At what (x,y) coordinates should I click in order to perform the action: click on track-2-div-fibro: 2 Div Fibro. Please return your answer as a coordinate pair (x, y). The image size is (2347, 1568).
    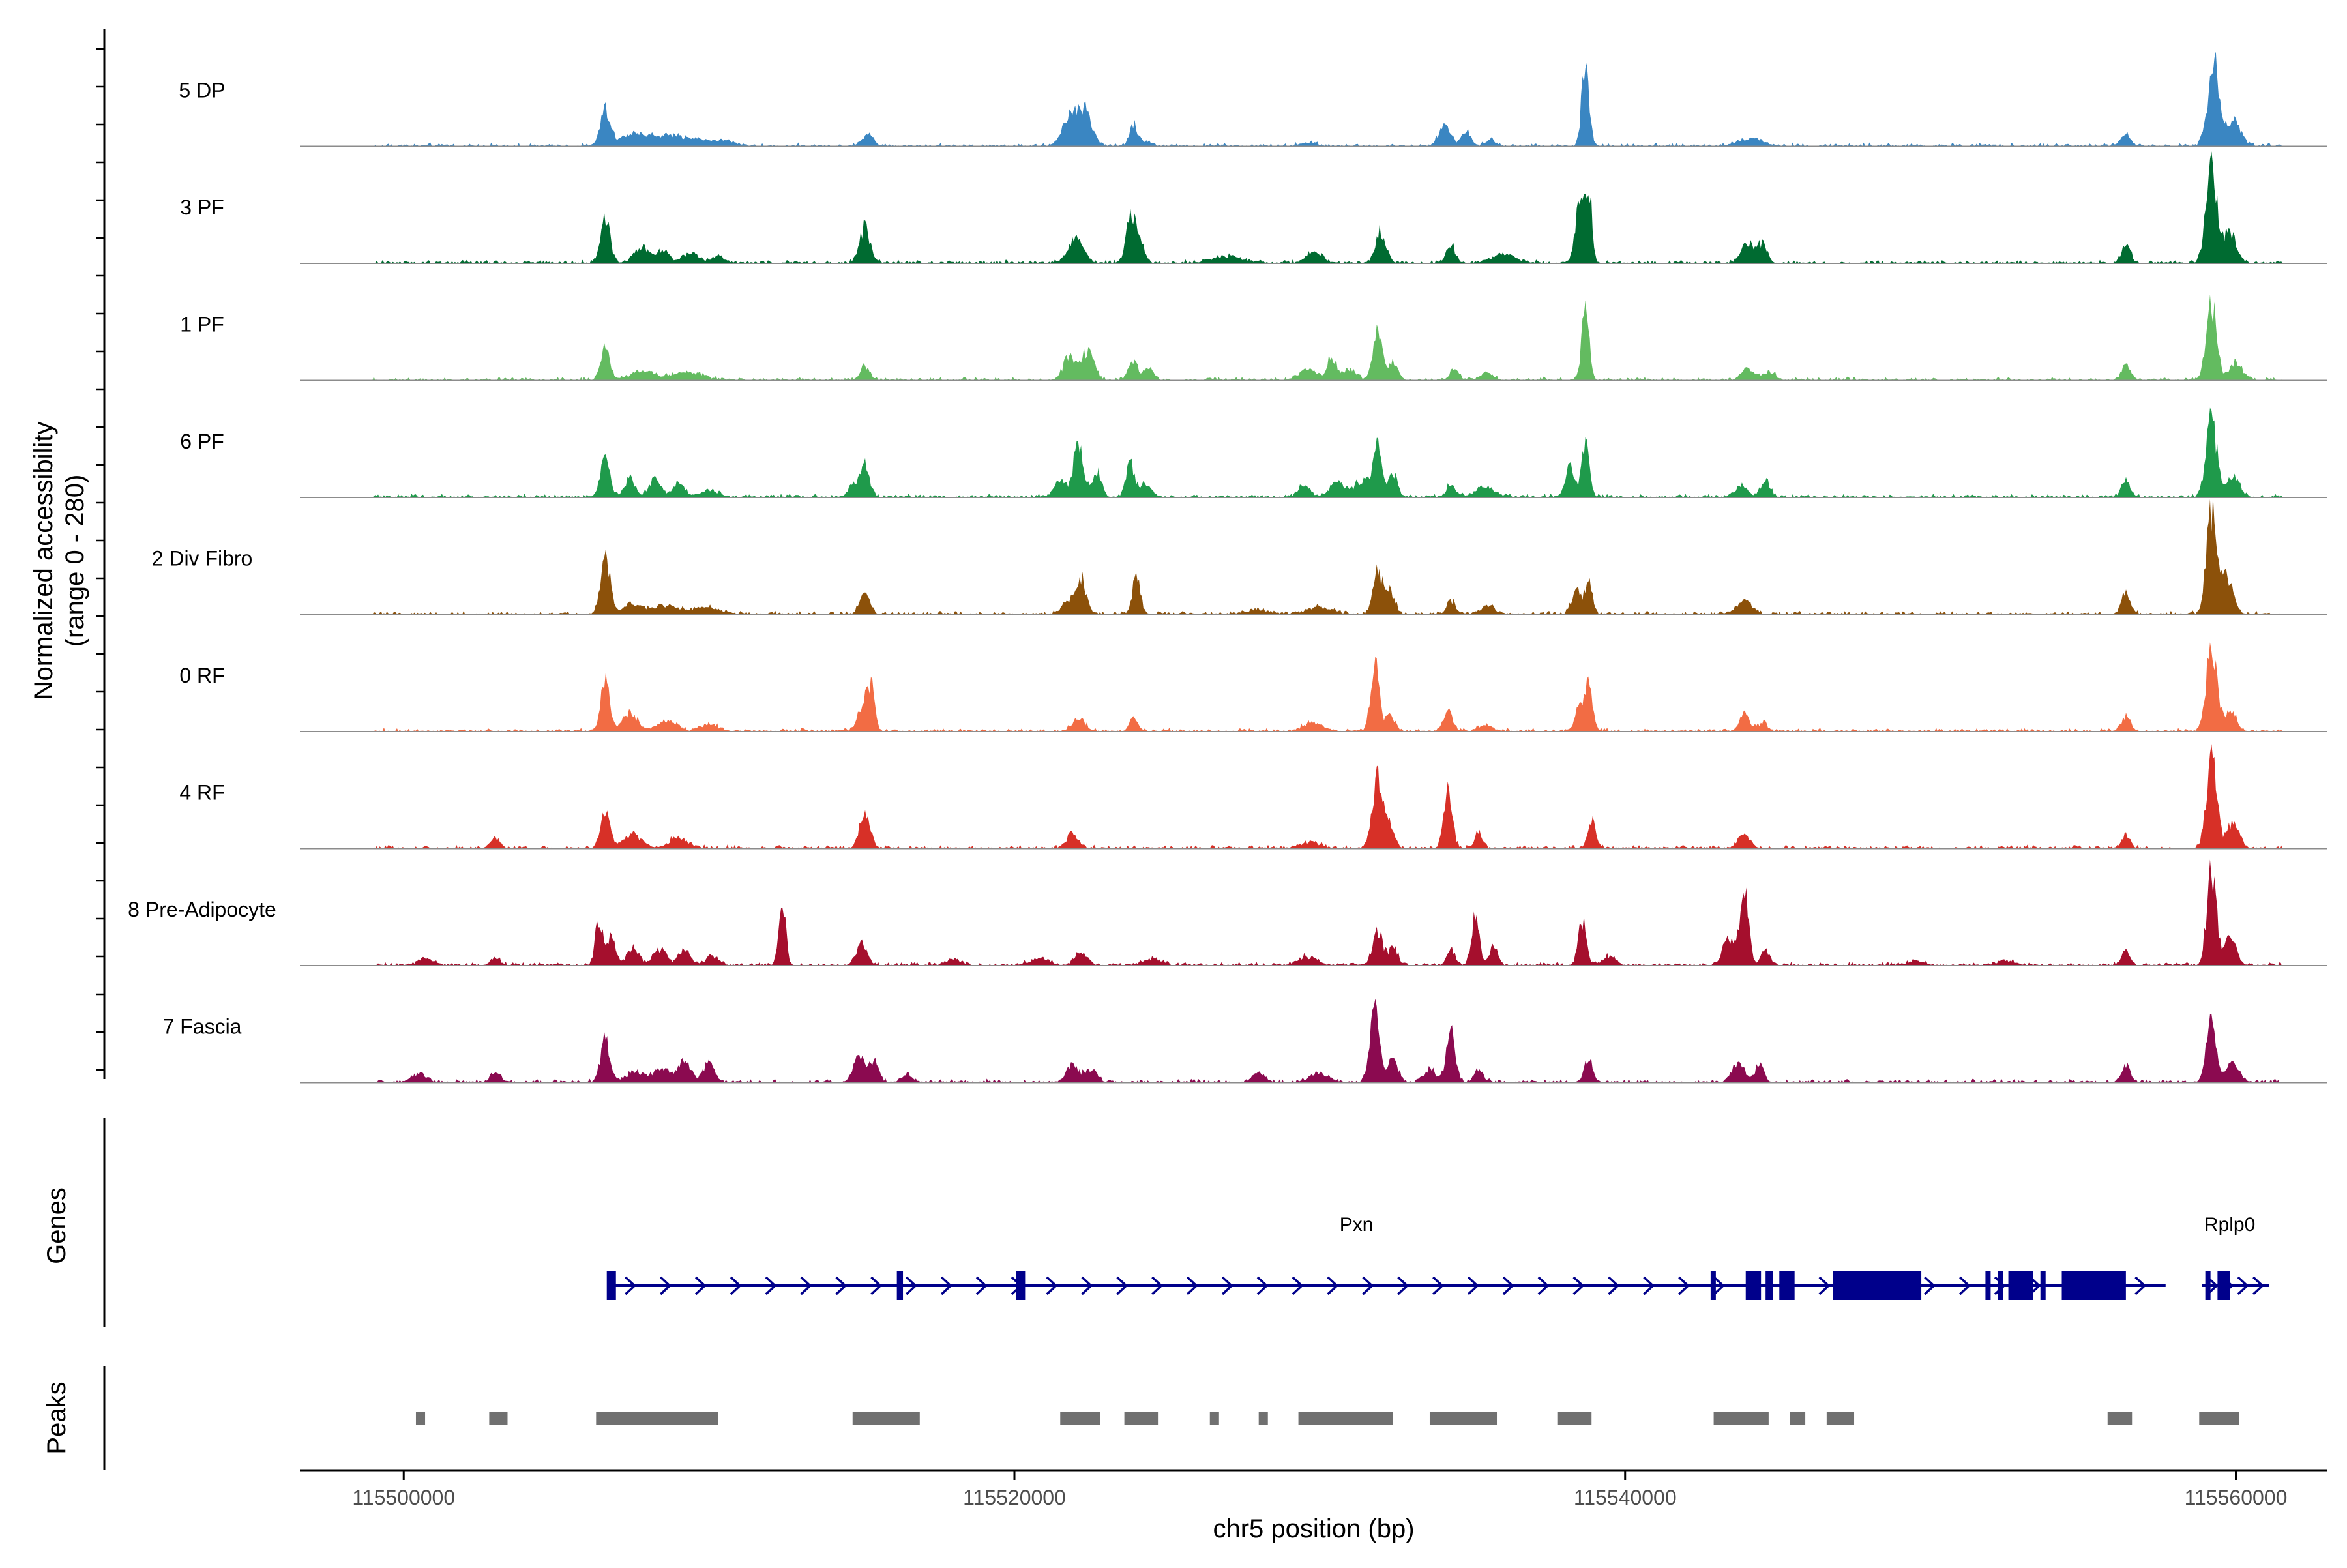
    Looking at the image, I should click on (1239, 555).